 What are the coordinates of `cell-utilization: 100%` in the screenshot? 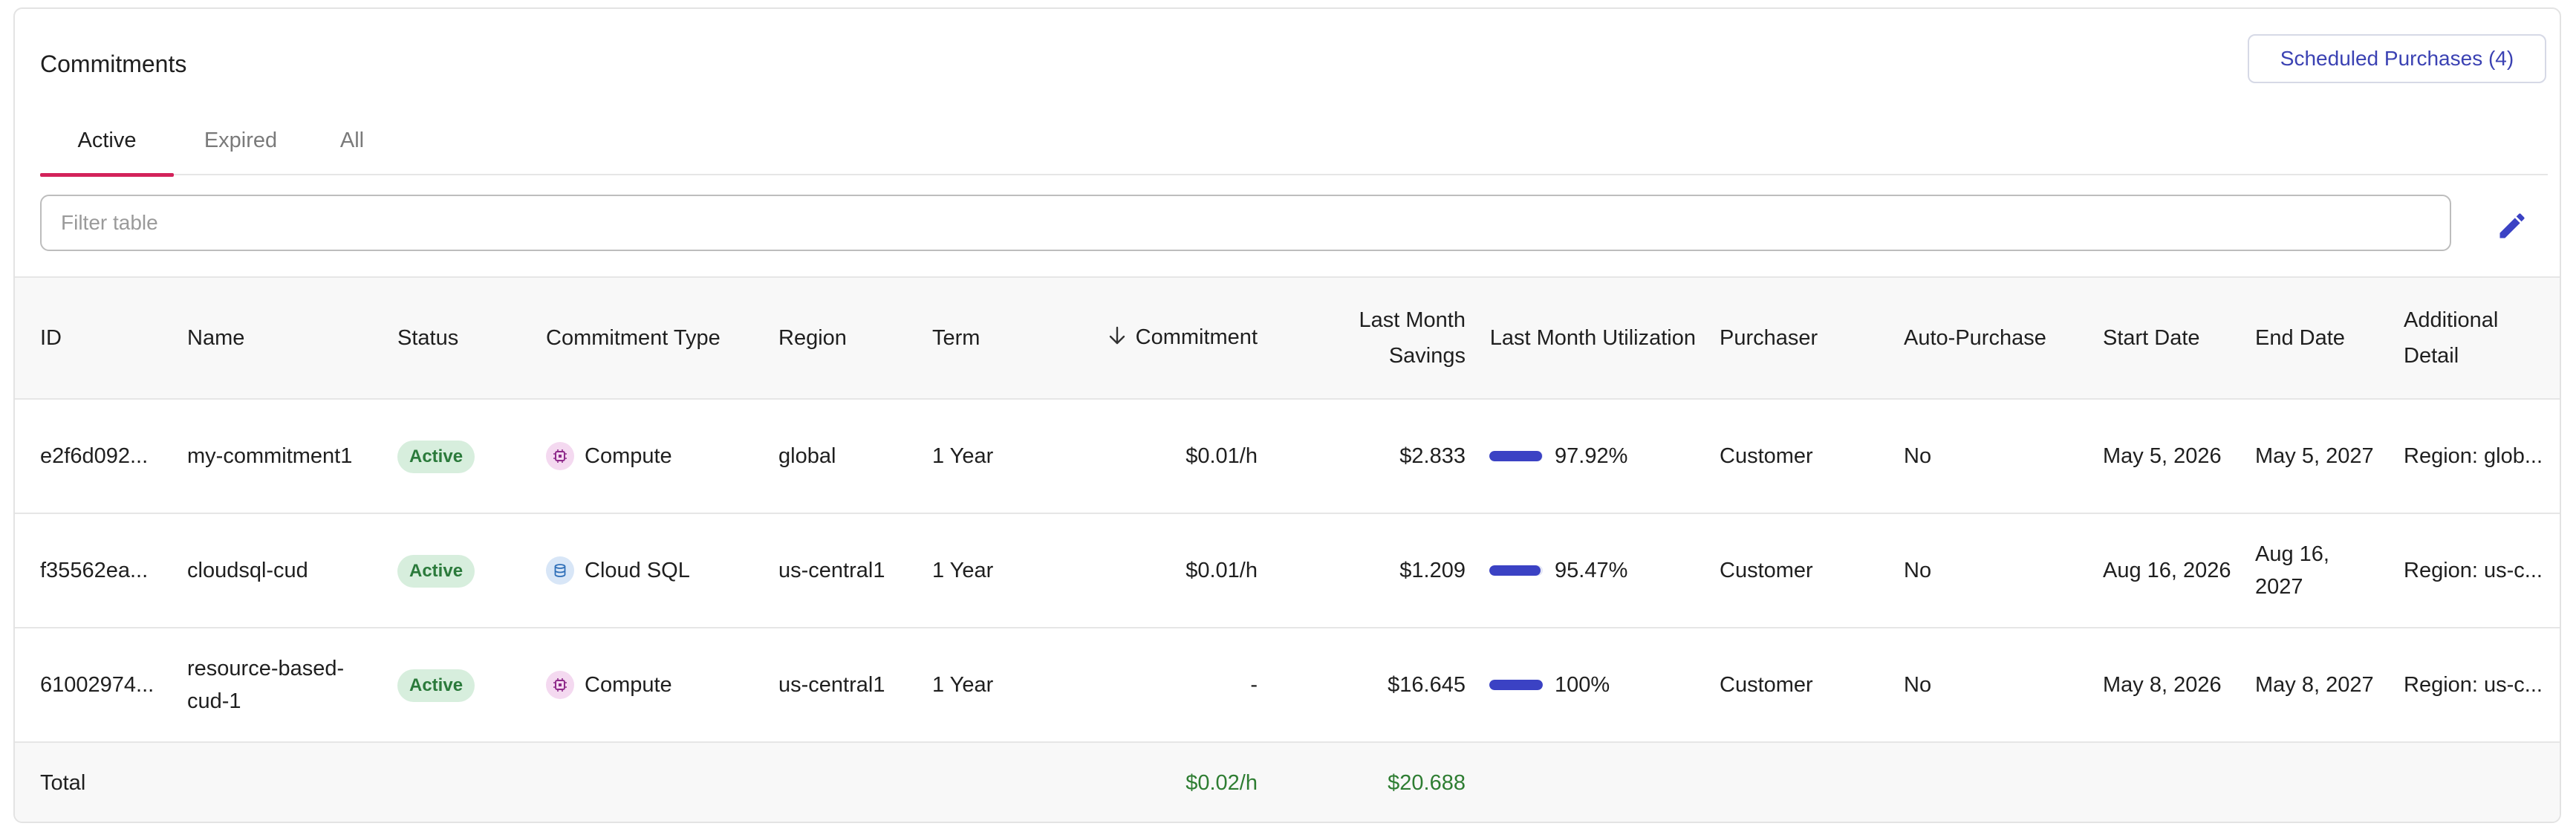 It's located at (1593, 685).